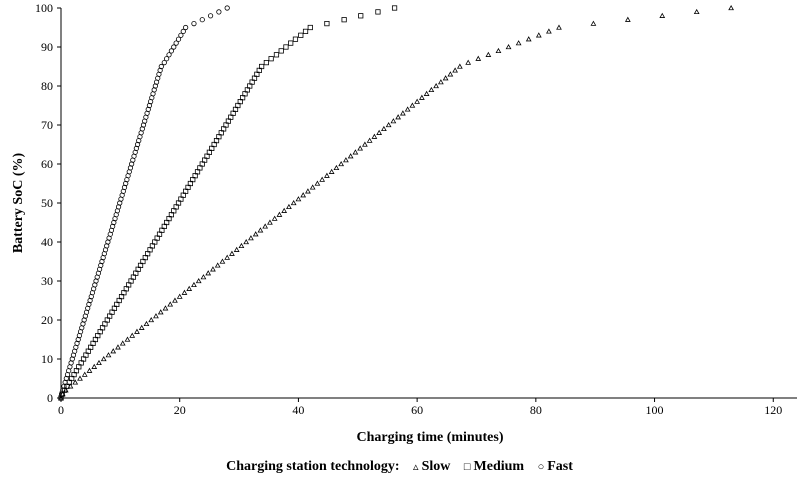 The height and width of the screenshot is (488, 799). What do you see at coordinates (536, 410) in the screenshot?
I see `x-tick-label: 80` at bounding box center [536, 410].